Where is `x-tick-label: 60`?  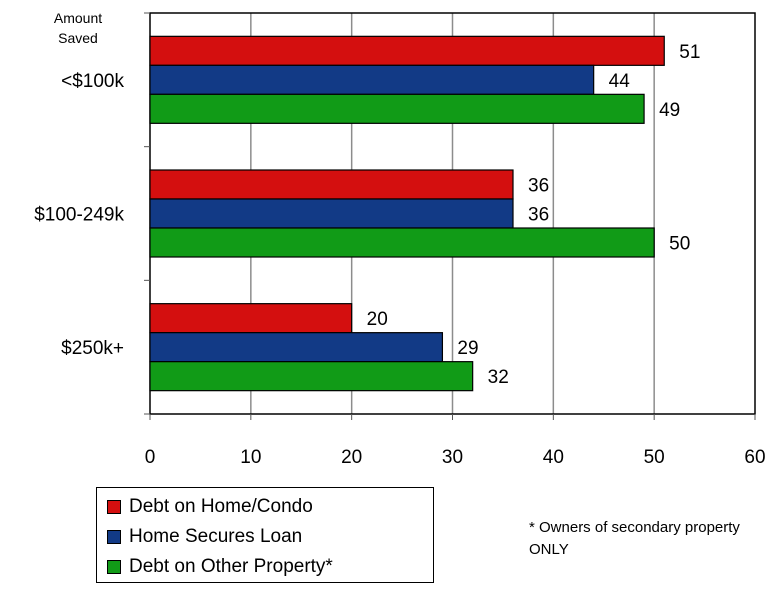
x-tick-label: 60 is located at coordinates (754, 457).